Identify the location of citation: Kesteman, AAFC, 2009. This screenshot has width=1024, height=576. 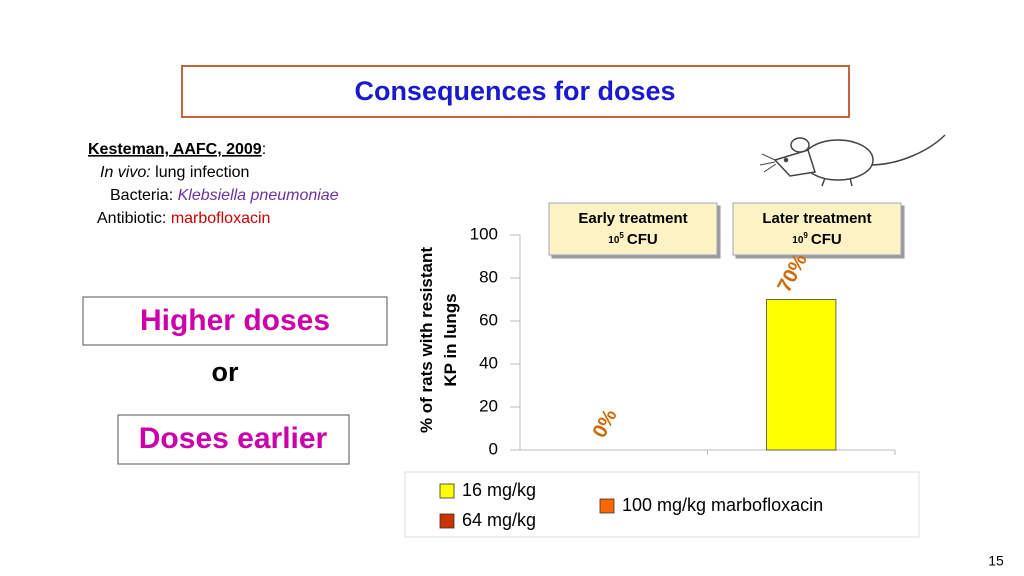
(175, 149).